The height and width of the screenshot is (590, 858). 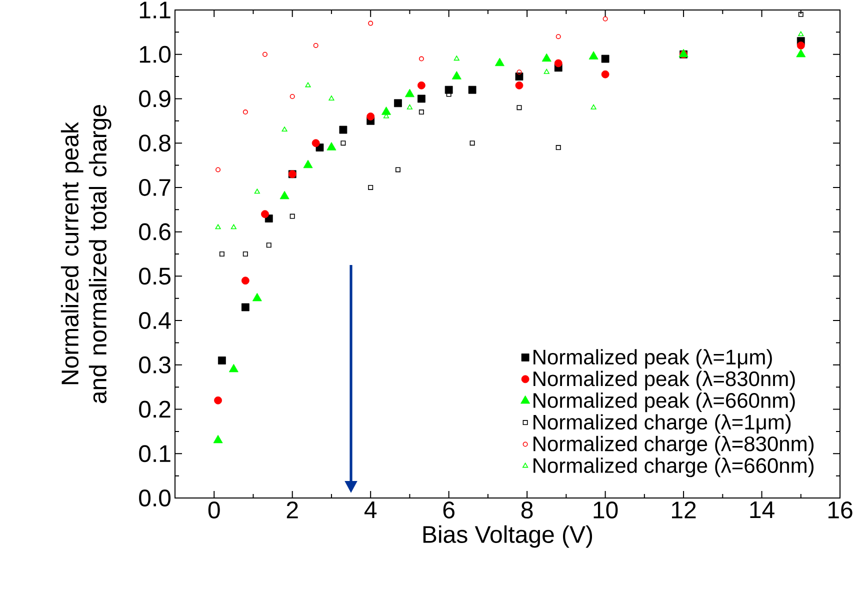 What do you see at coordinates (653, 359) in the screenshot?
I see `legend-label: Normalized peak (λ=1μm)` at bounding box center [653, 359].